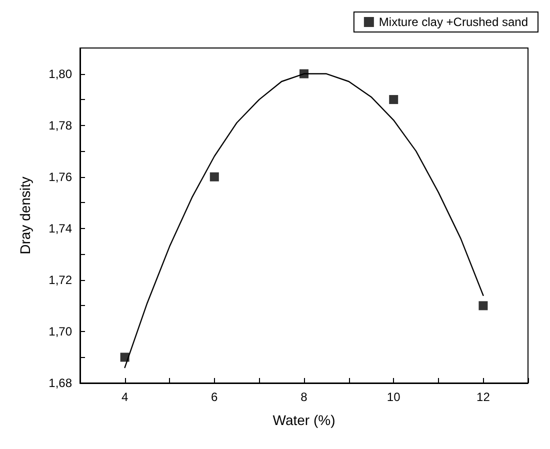  What do you see at coordinates (60, 383) in the screenshot?
I see `y-tick-label: 1,68` at bounding box center [60, 383].